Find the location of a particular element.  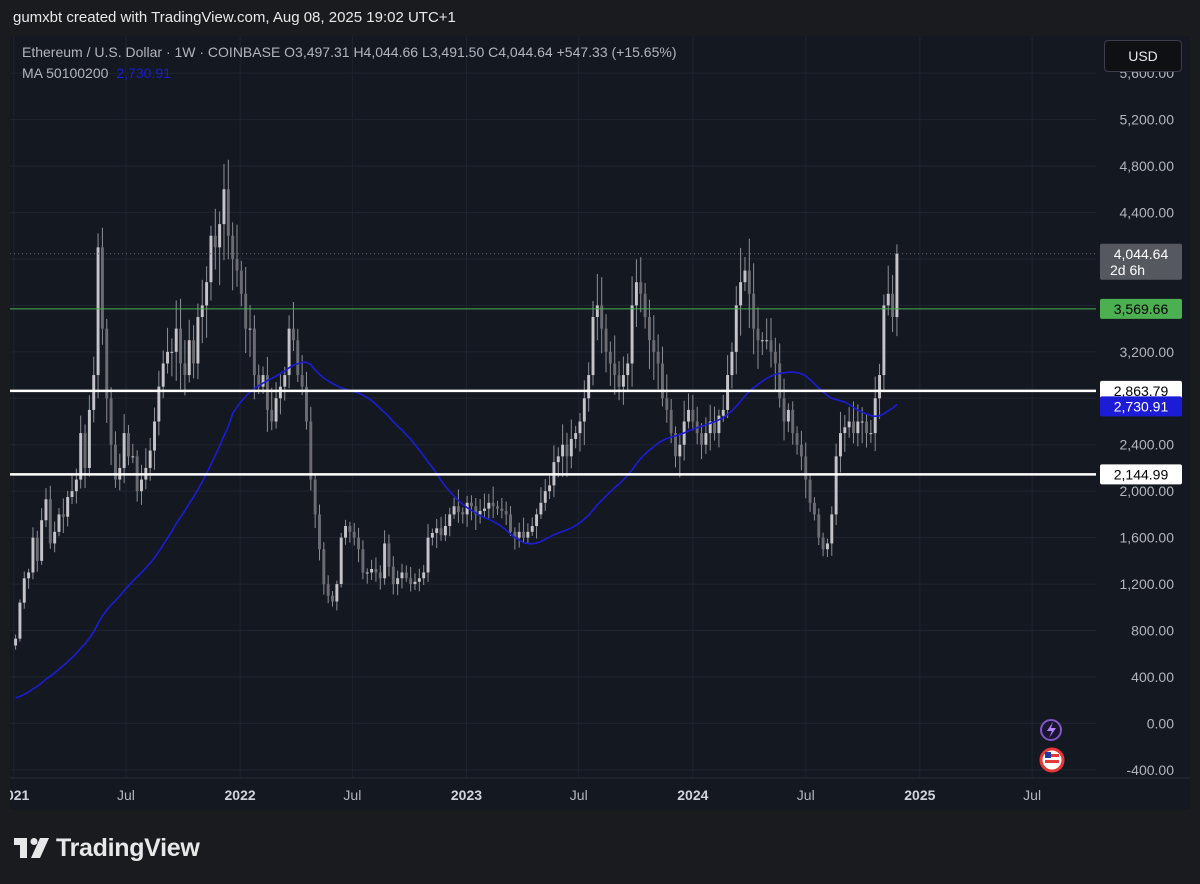

tradingview-logo: TradingView is located at coordinates (107, 847).